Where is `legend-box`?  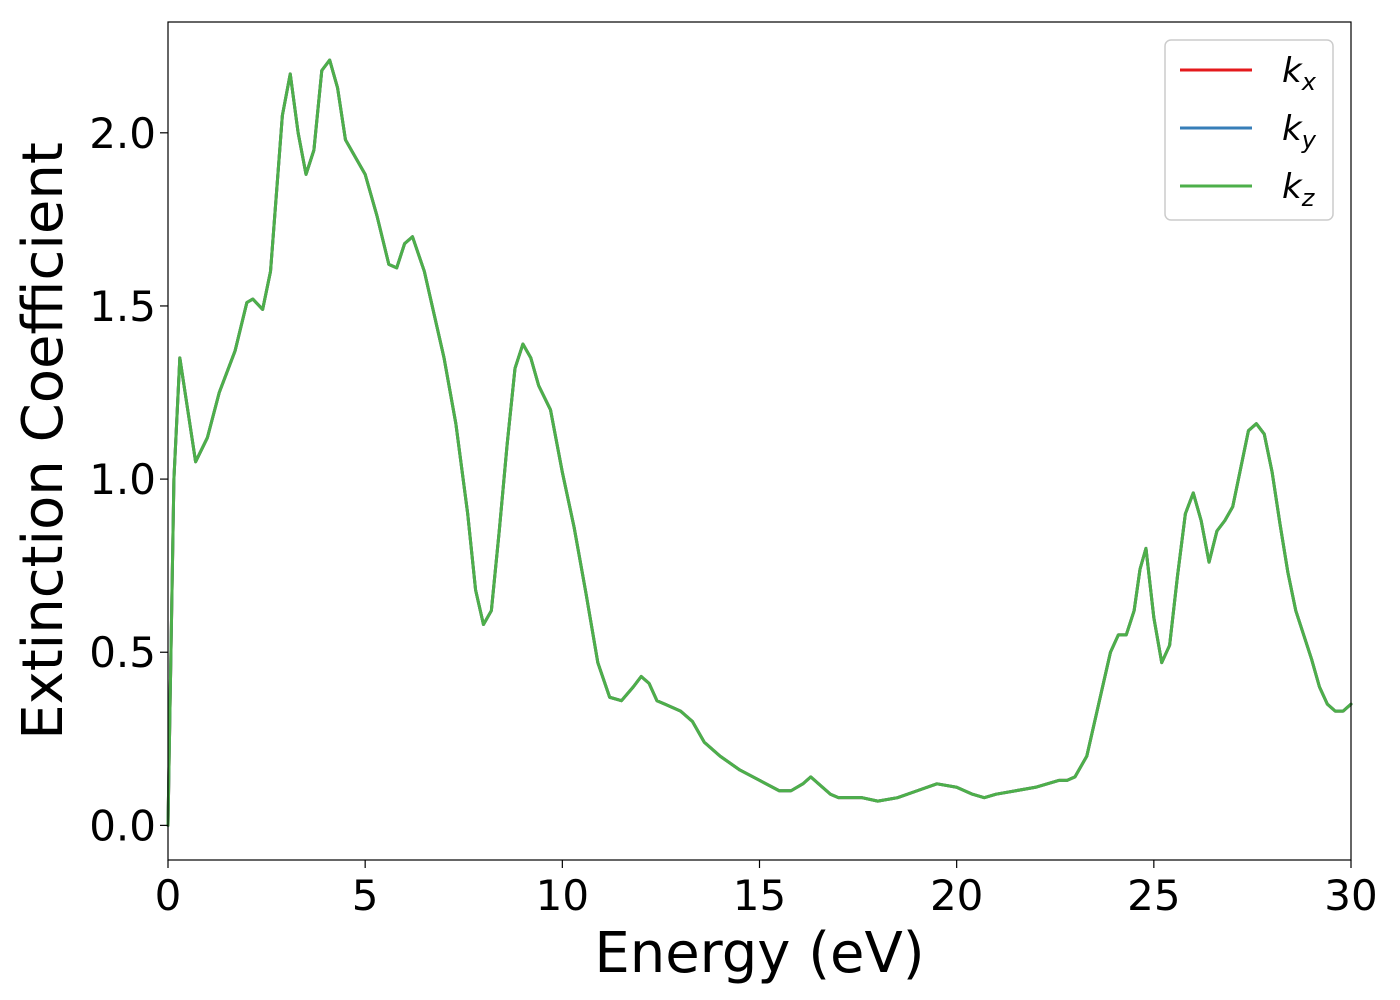
legend-box is located at coordinates (1249, 130).